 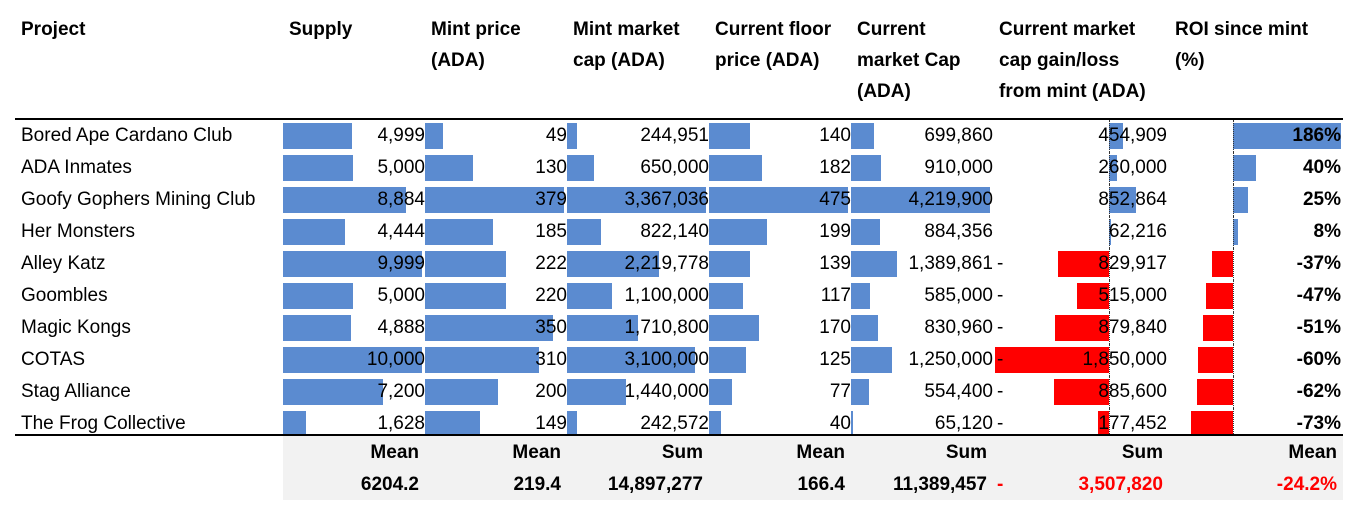 I want to click on cell-value: 25%, so click(x=1321, y=199).